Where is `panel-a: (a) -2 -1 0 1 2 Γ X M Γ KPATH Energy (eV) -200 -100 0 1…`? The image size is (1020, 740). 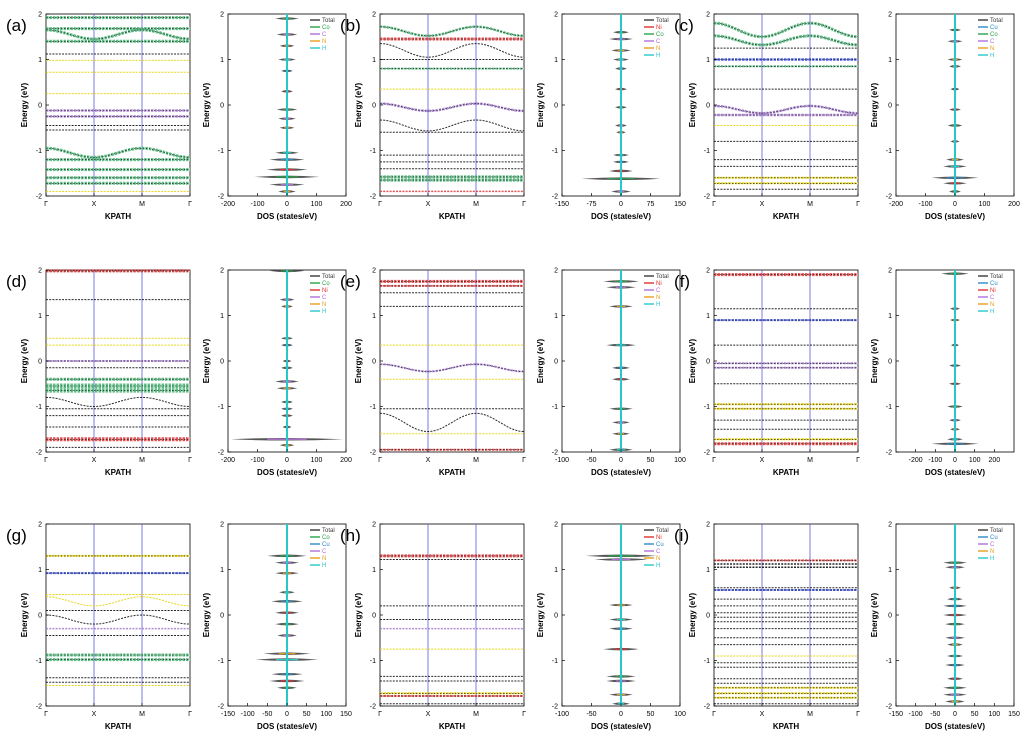
panel-a: (a) -2 -1 0 1 2 Γ X M Γ KPATH Energy (eV) -200 -100 0 1… is located at coordinates (179, 117).